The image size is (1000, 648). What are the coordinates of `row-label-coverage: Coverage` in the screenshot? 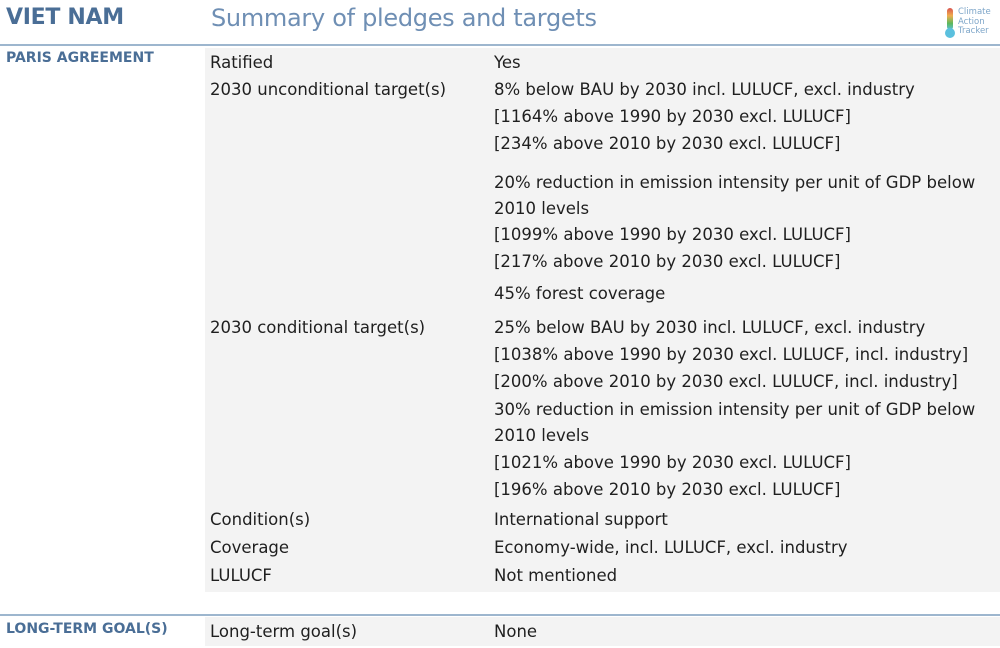 It's located at (250, 547).